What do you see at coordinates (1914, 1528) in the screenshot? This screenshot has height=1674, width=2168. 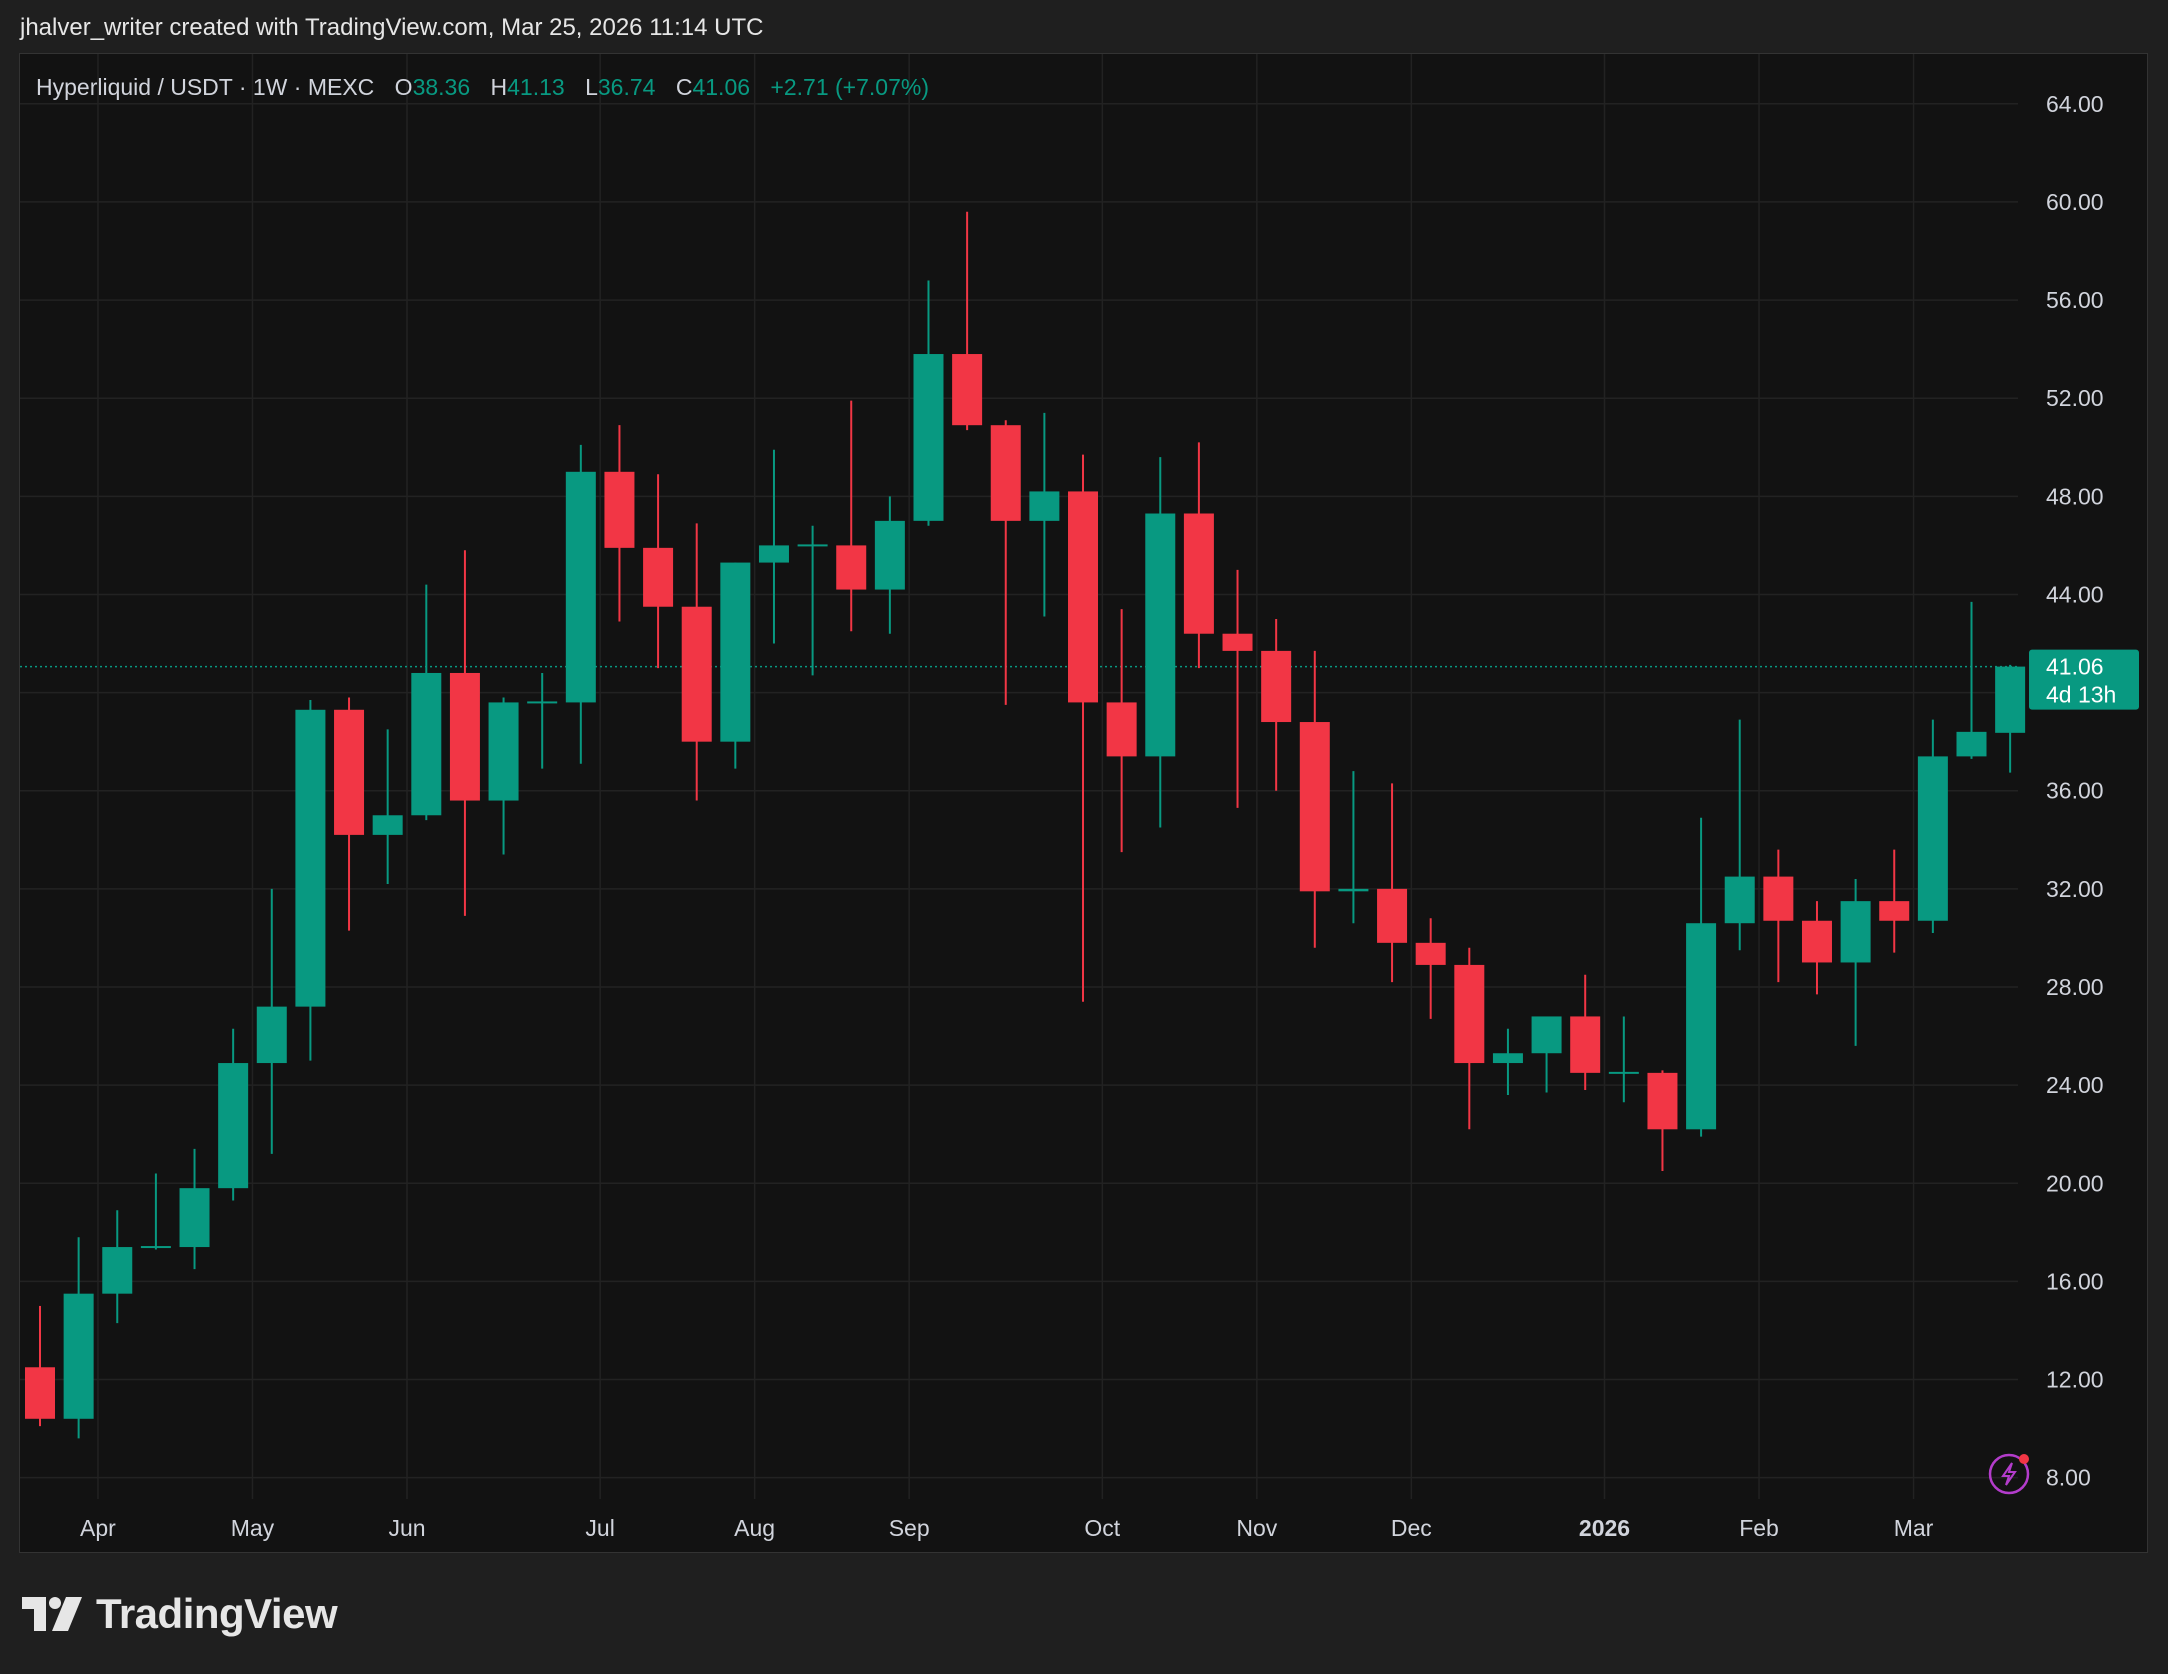 I see `x-tick-label: Mar` at bounding box center [1914, 1528].